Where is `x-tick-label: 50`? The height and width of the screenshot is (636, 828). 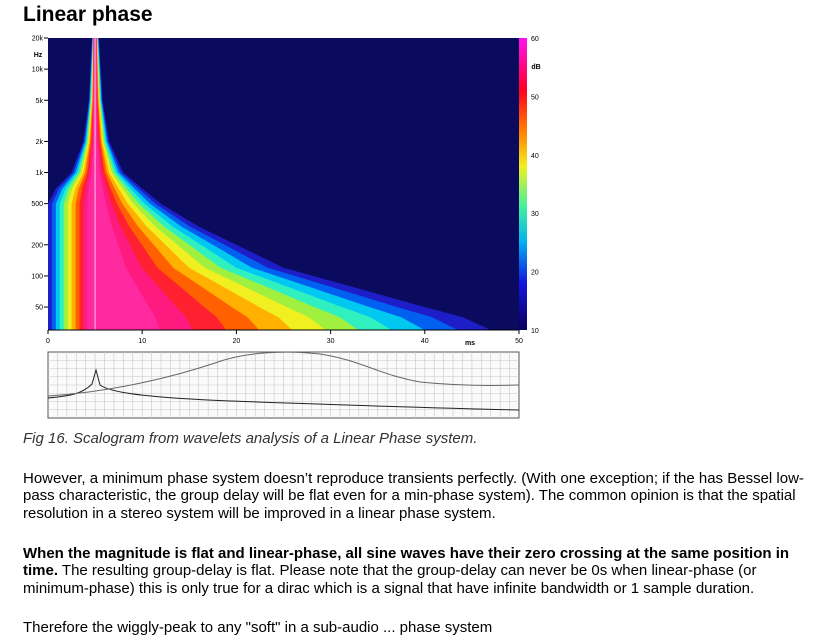 x-tick-label: 50 is located at coordinates (519, 341).